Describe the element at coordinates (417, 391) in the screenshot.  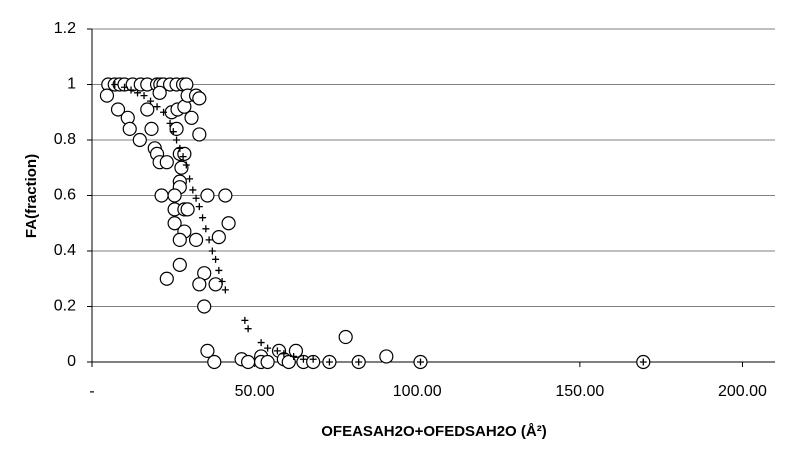
I see `x-tick-label: 100.00` at that location.